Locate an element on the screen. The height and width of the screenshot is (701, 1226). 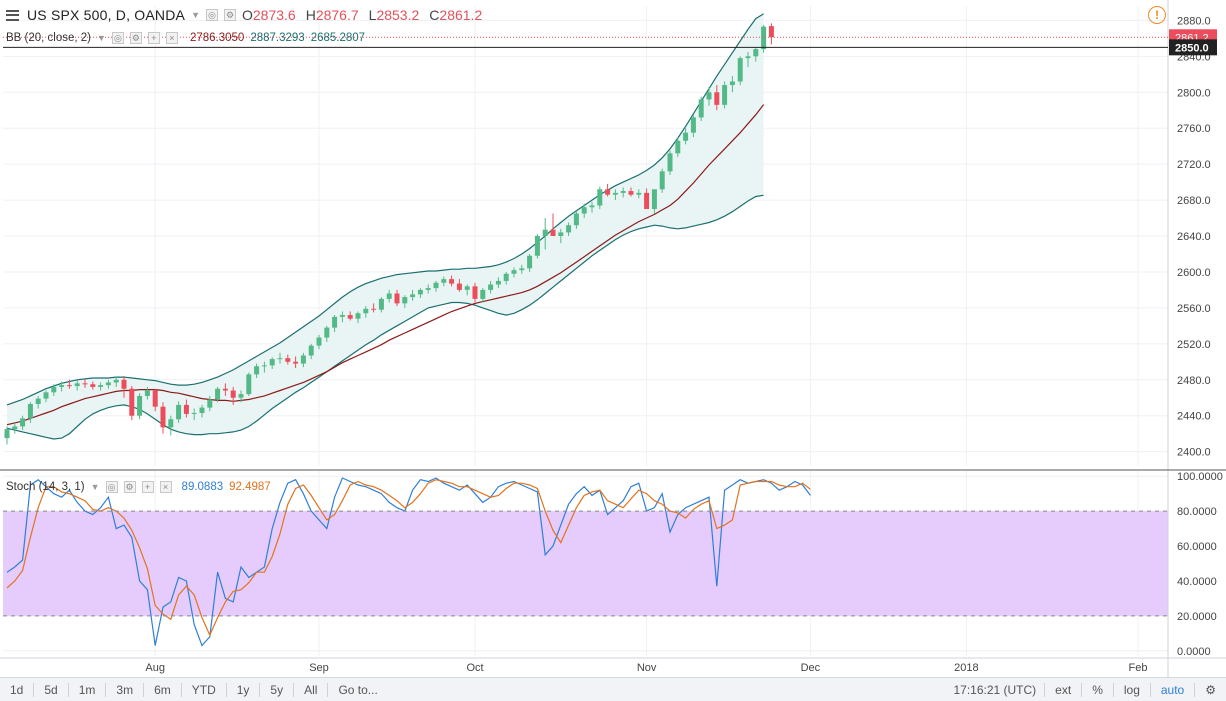
range-button-6m: 6m is located at coordinates (162, 689).